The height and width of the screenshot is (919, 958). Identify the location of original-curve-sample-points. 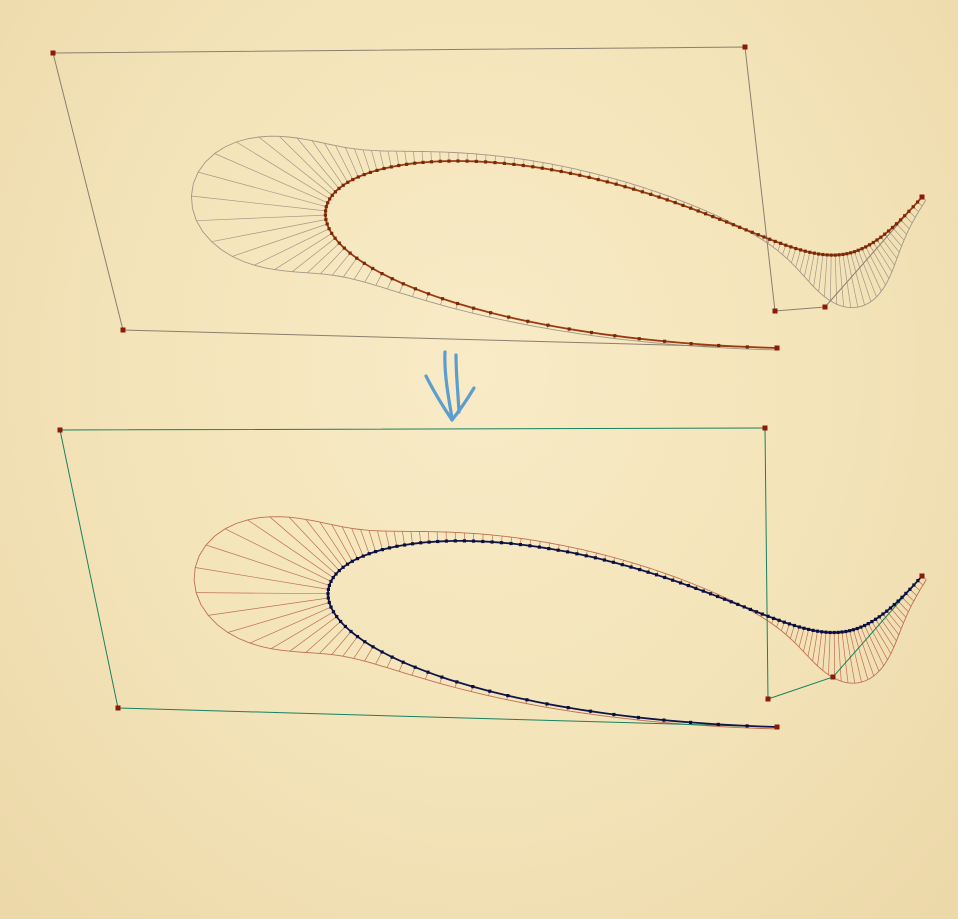
(623, 254).